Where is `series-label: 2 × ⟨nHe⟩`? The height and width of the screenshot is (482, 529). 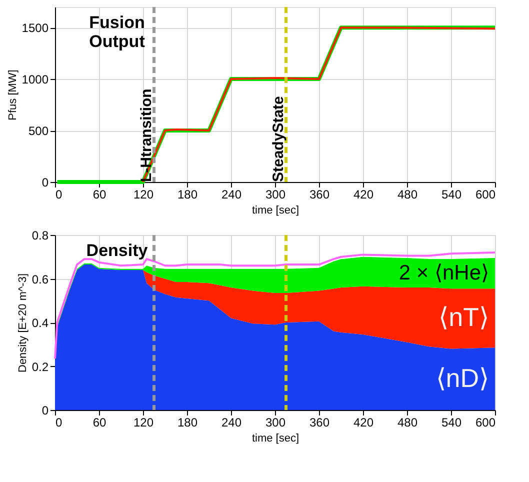
series-label: 2 × ⟨nHe⟩ is located at coordinates (443, 272).